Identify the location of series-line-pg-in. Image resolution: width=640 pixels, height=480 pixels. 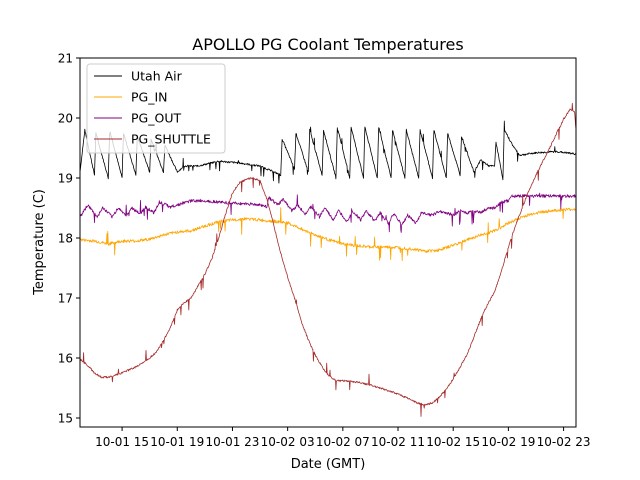
(328, 234).